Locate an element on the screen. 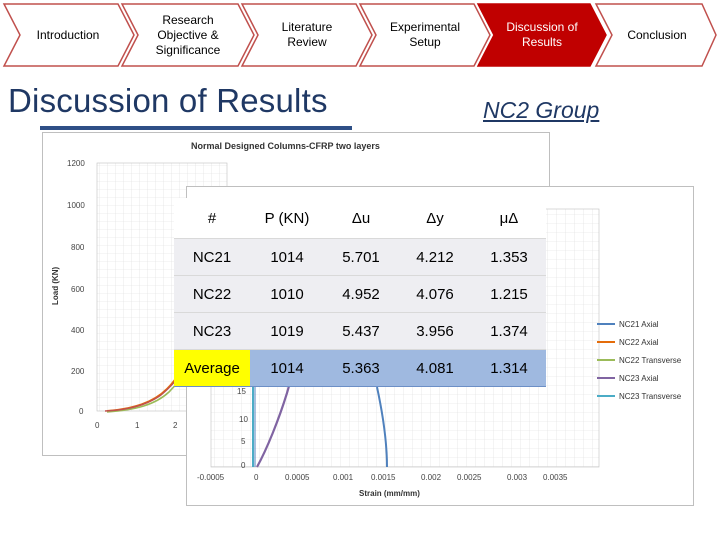  legend-label: NC23 Transverse is located at coordinates (650, 396).